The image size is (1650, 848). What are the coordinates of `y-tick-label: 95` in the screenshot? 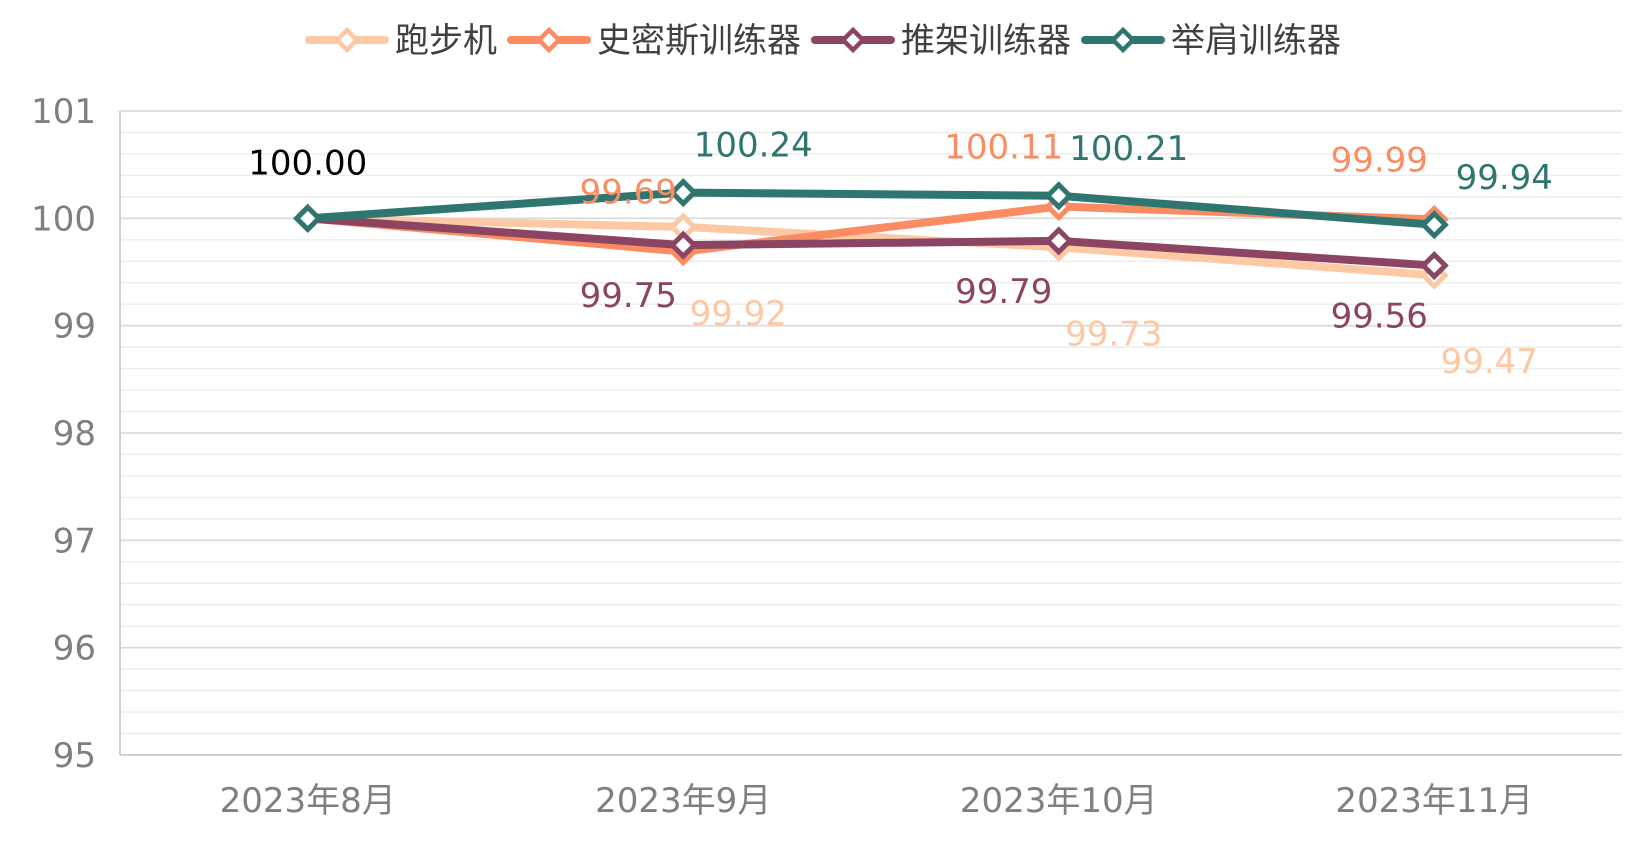 It's located at (74, 756).